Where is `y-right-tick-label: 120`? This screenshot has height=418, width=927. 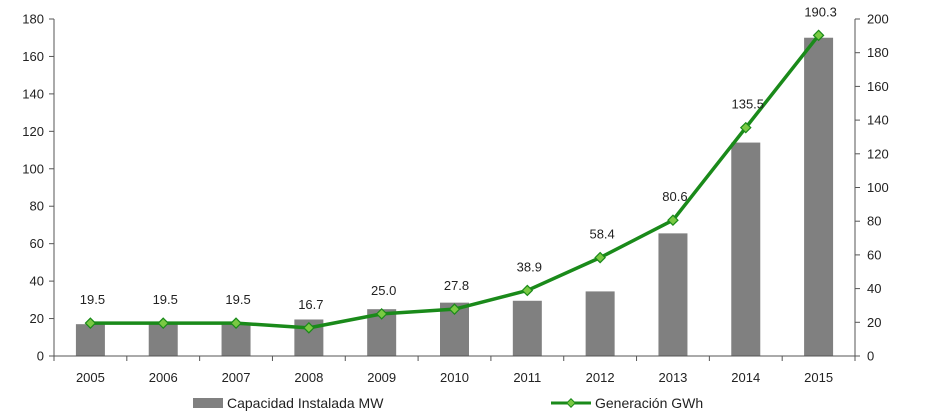 y-right-tick-label: 120 is located at coordinates (878, 153).